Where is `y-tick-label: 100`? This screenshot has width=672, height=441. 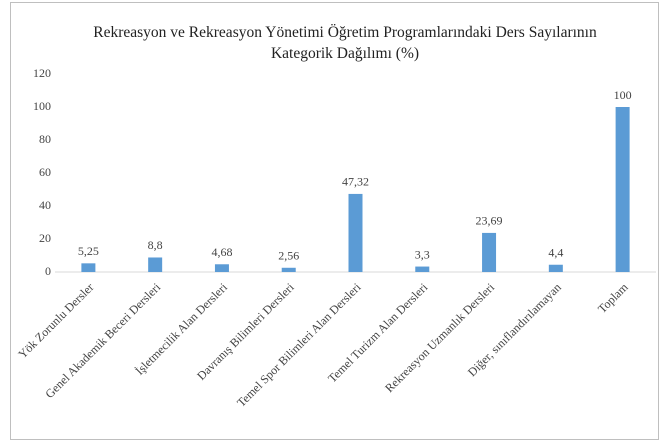 y-tick-label: 100 is located at coordinates (42, 106).